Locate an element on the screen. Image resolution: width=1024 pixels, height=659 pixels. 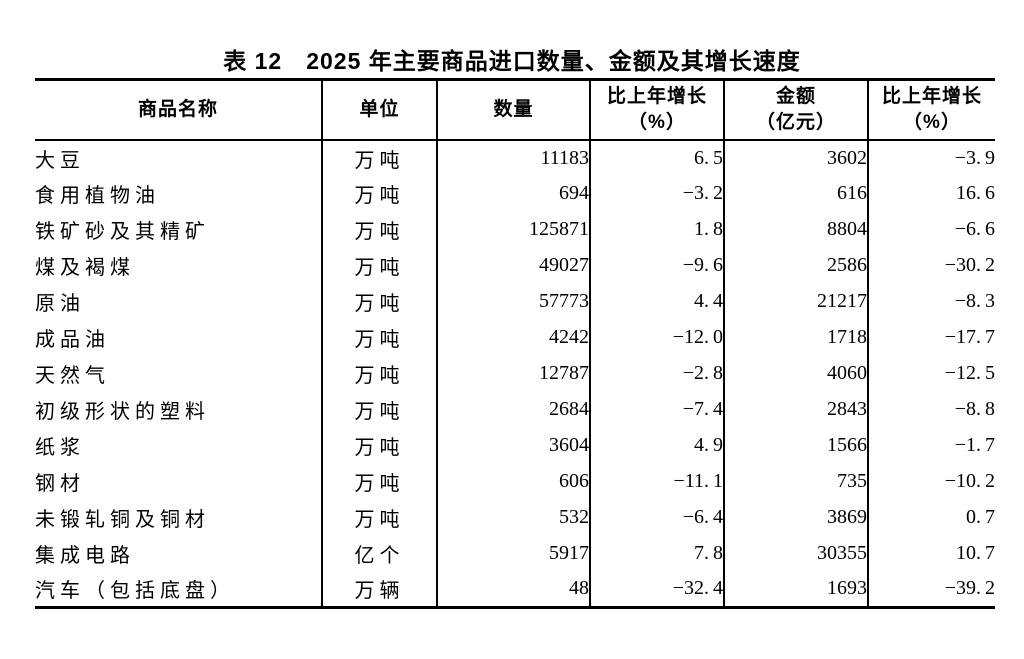
cell-quantity: 606 is located at coordinates (514, 481).